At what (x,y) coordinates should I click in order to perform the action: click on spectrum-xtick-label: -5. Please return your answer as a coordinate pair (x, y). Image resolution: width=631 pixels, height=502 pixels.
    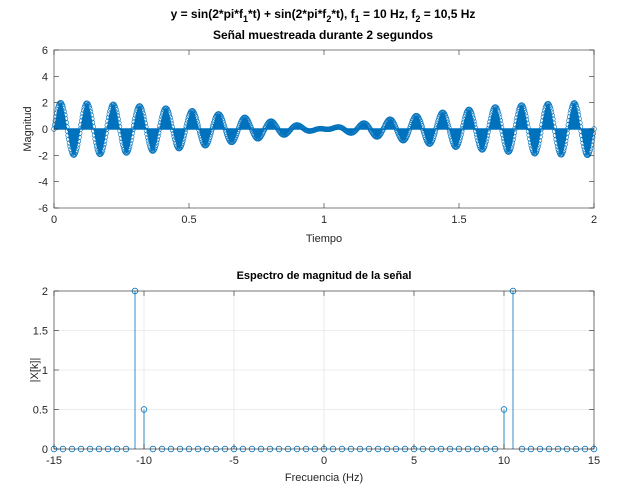
    Looking at the image, I should click on (234, 461).